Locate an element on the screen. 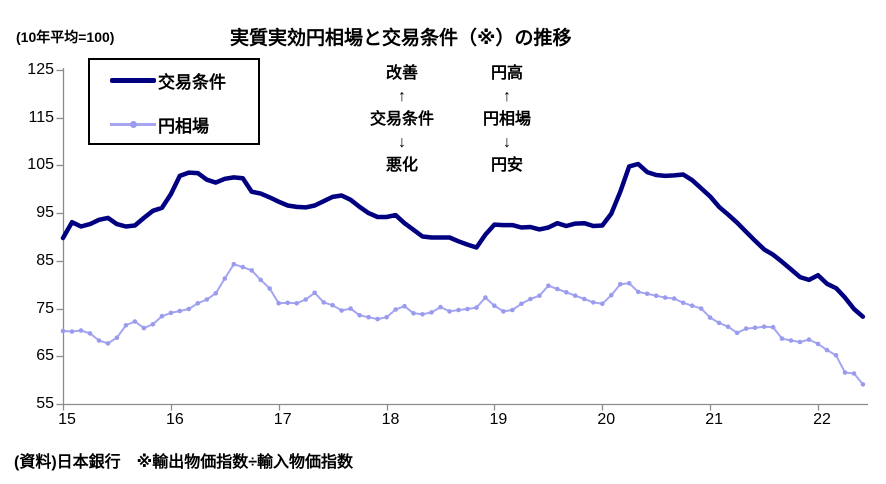  terms-of-trade-line-swatch is located at coordinates (133, 80).